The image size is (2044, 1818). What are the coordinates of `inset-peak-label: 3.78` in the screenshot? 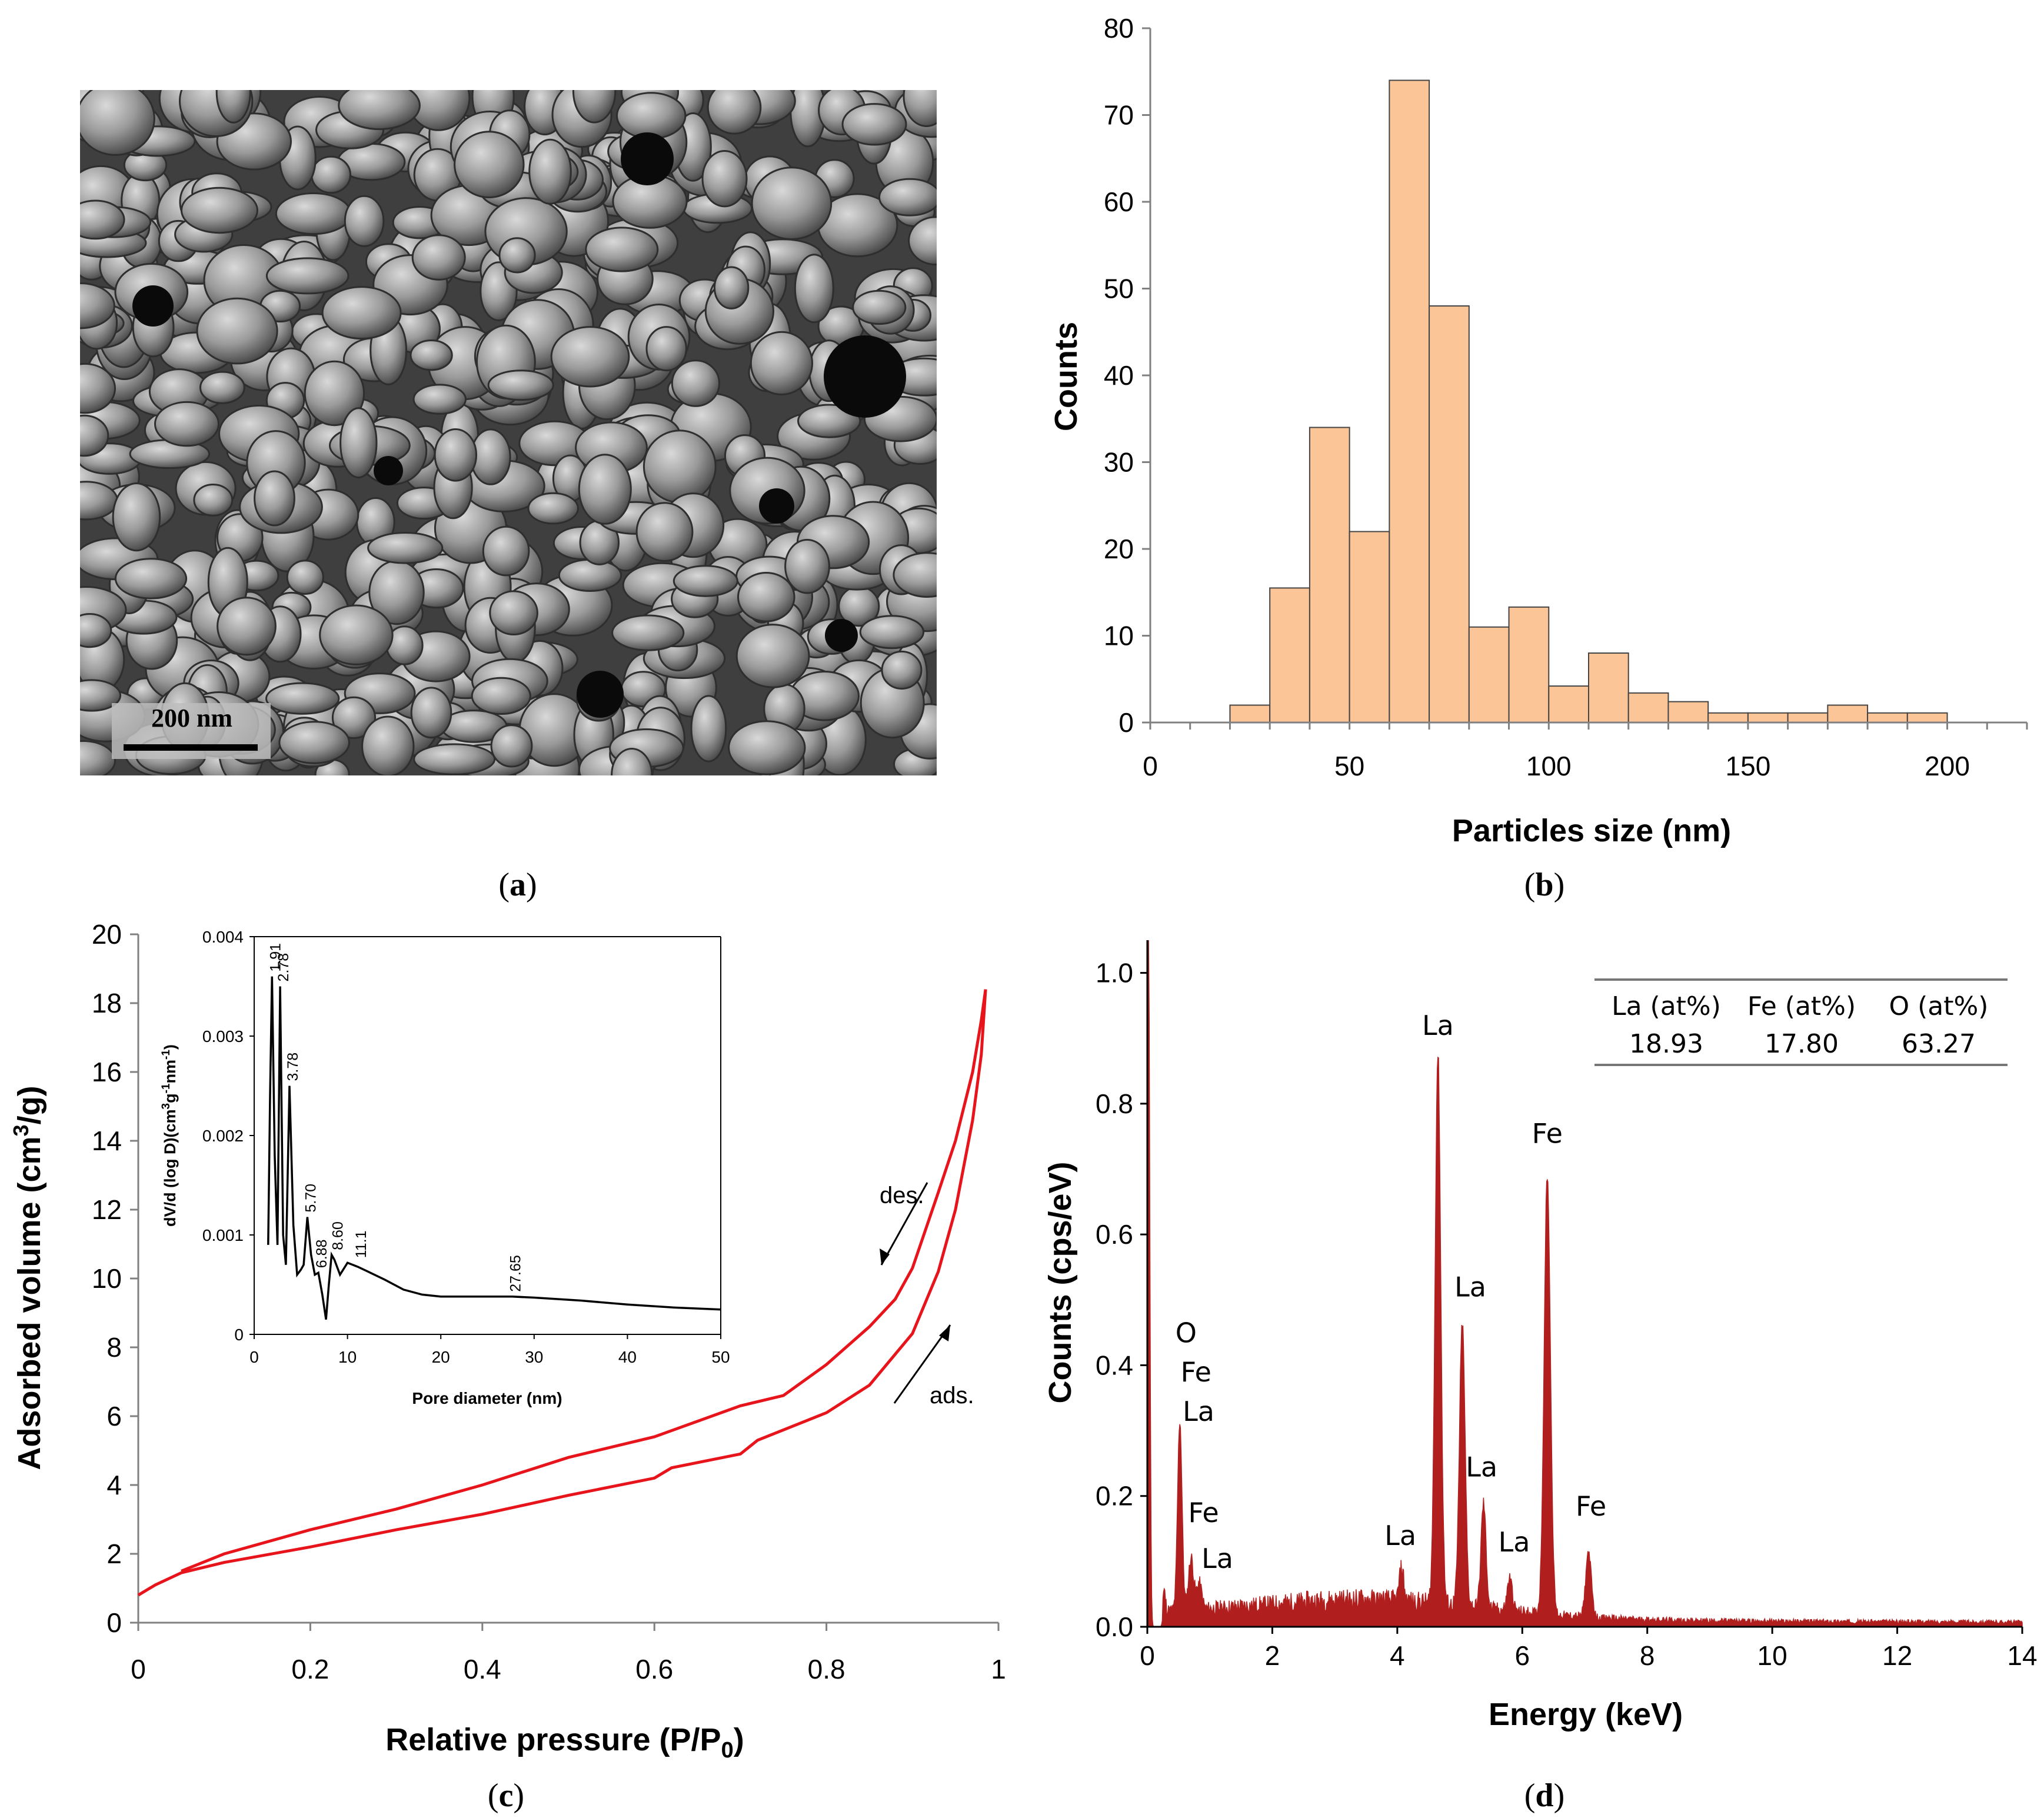 It's located at (293, 1067).